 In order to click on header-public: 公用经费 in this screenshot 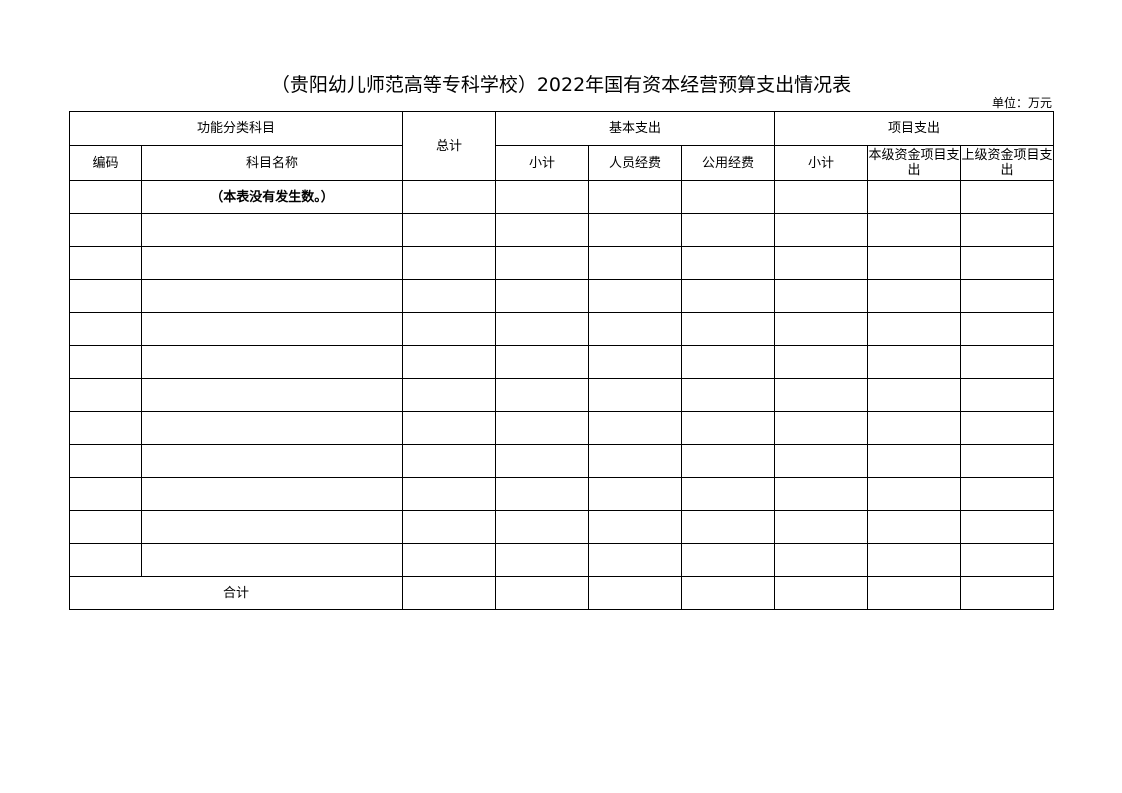, I will do `click(728, 163)`.